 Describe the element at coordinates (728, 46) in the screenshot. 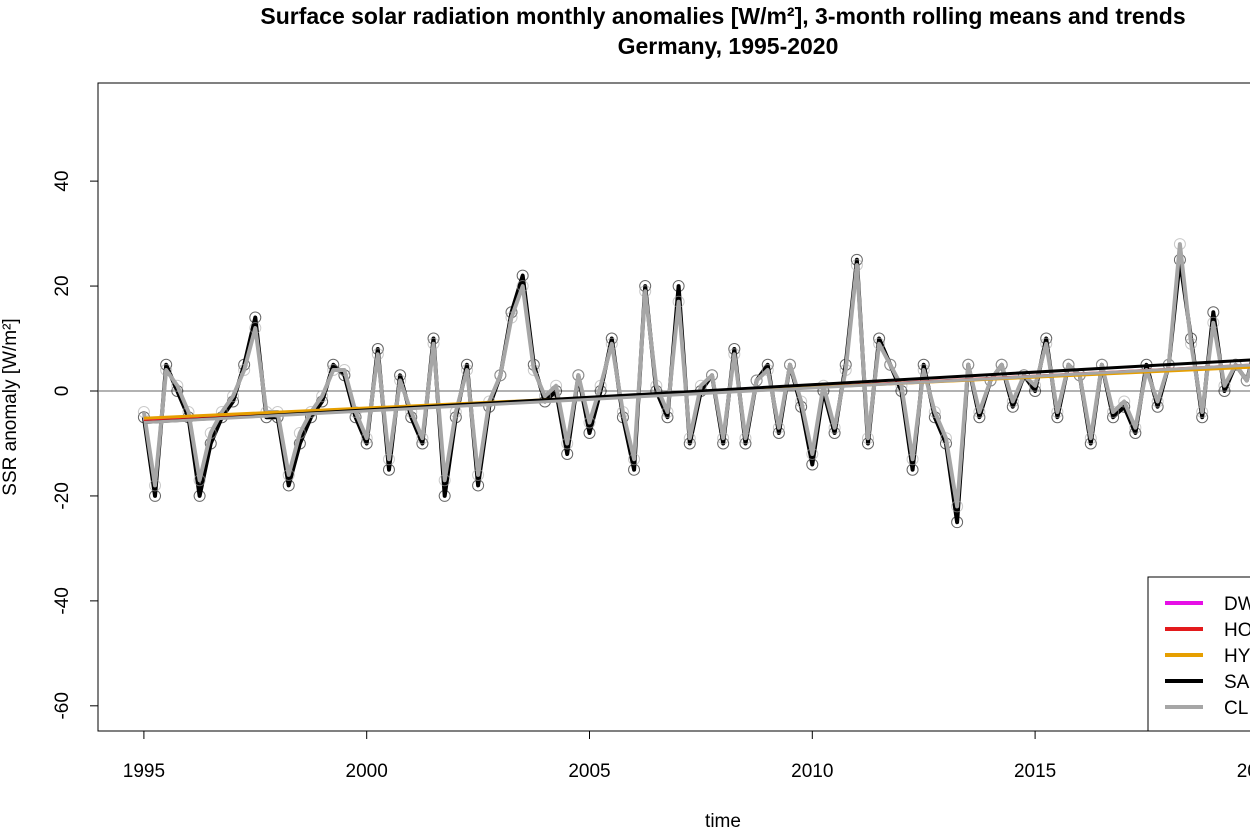

I see `chart-subtitle: Germany, 1995-2020` at that location.